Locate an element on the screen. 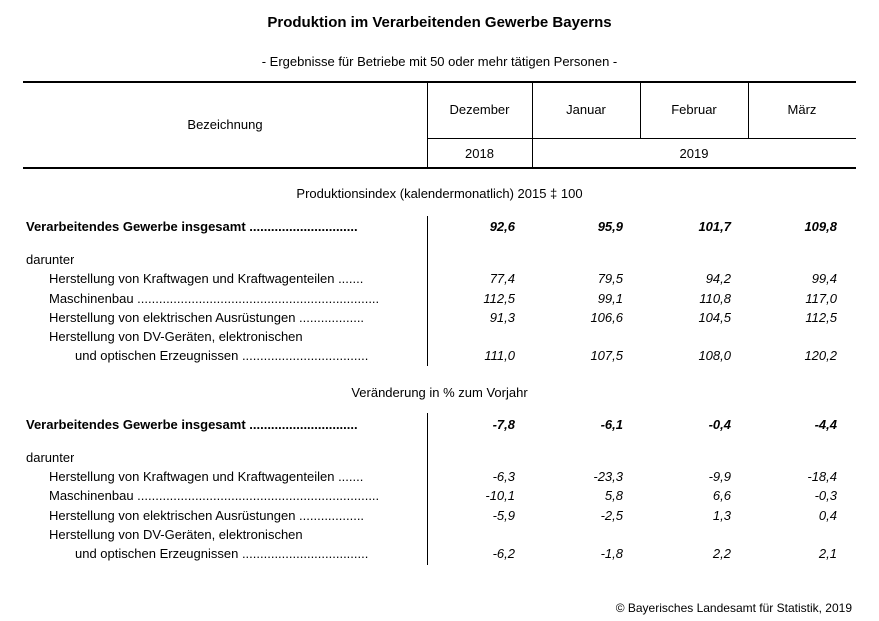  row-value: 99,4 is located at coordinates (824, 278).